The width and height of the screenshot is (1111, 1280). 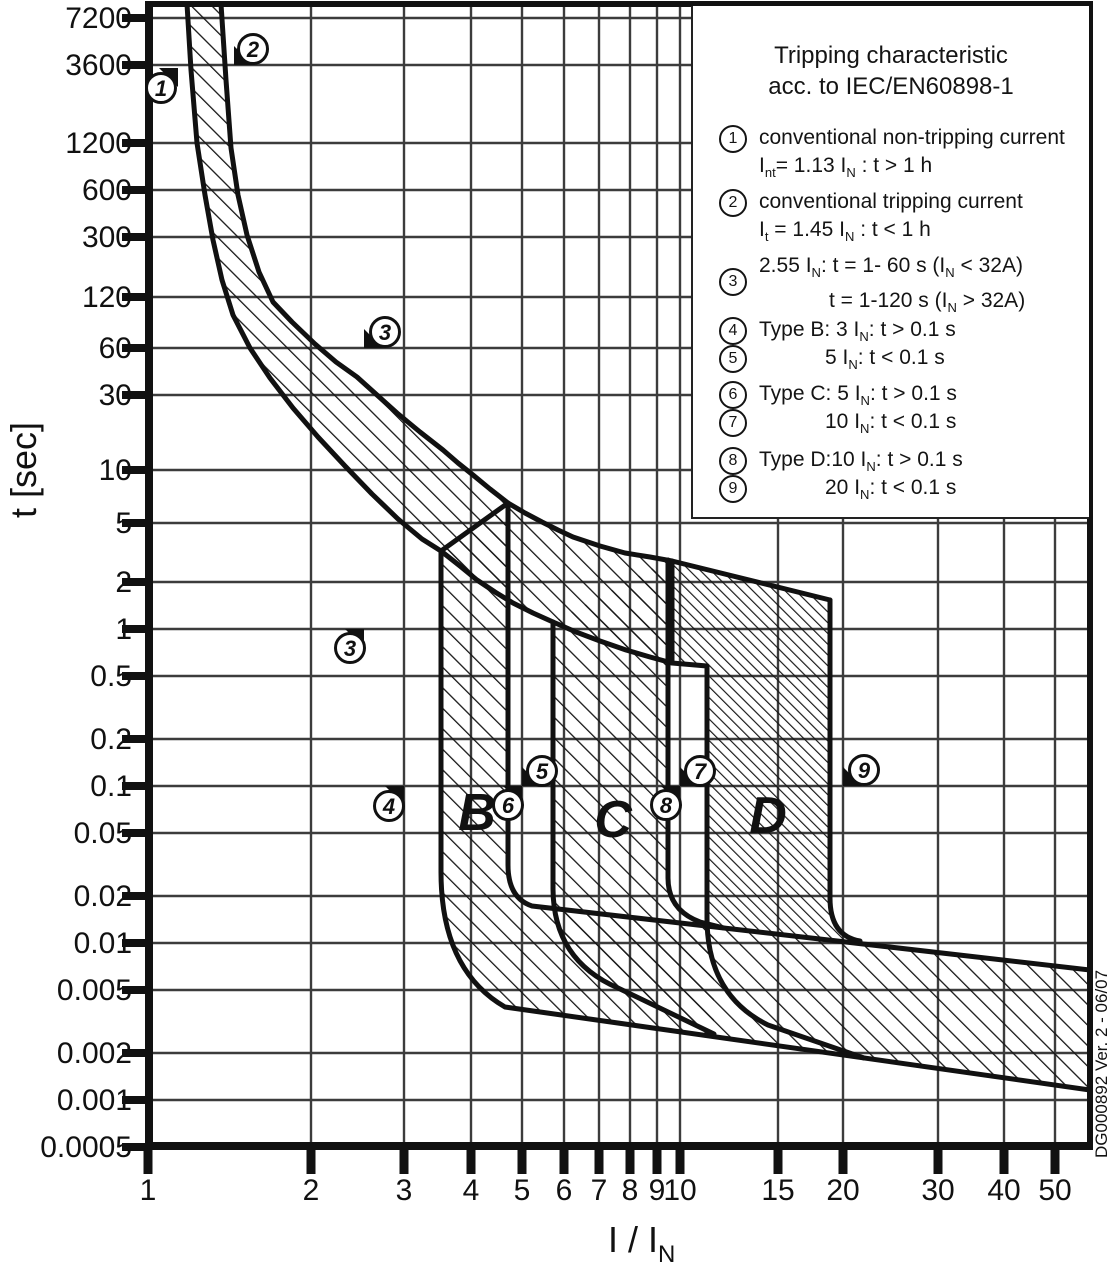 I want to click on y-tick-label: 0.01, so click(x=103, y=943).